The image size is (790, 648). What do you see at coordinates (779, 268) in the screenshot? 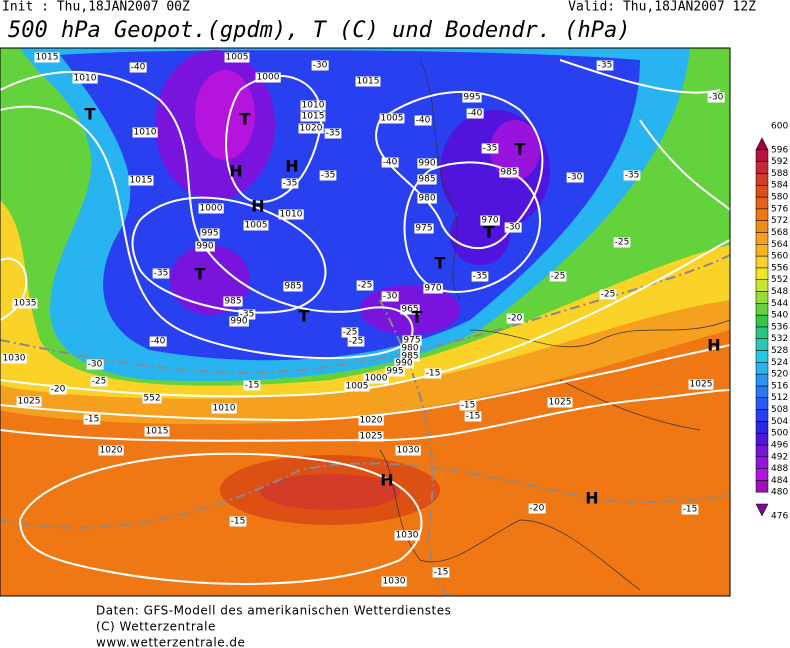
I see `colorbar-label: 556` at bounding box center [779, 268].